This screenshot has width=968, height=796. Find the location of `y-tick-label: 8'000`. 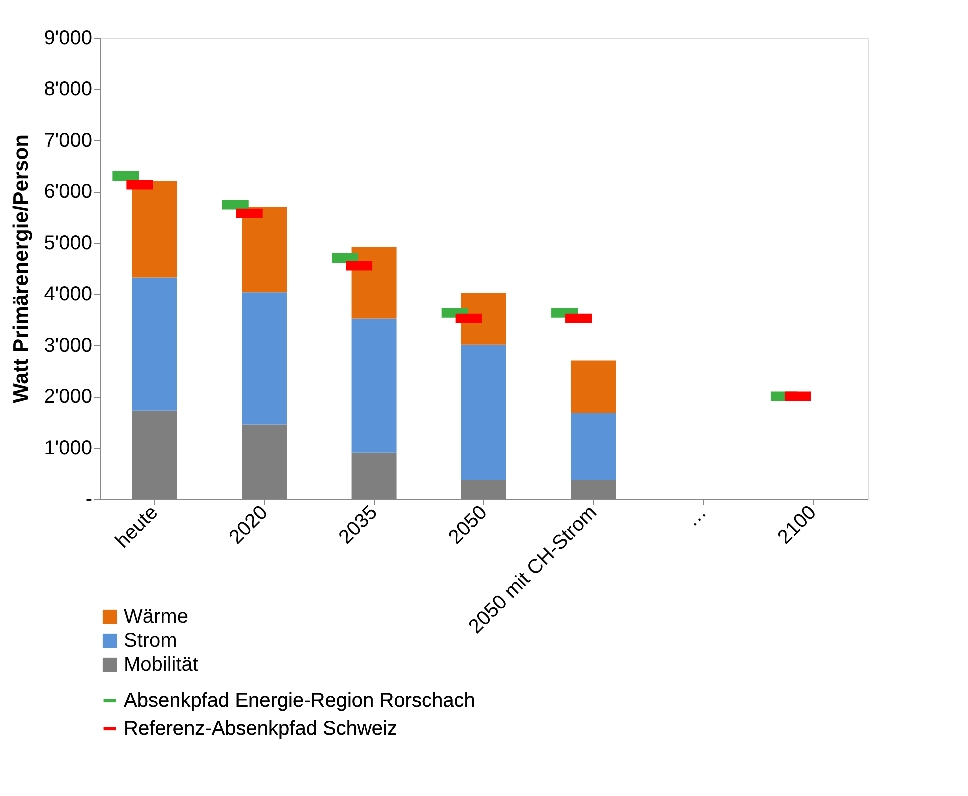

y-tick-label: 8'000 is located at coordinates (68, 89).